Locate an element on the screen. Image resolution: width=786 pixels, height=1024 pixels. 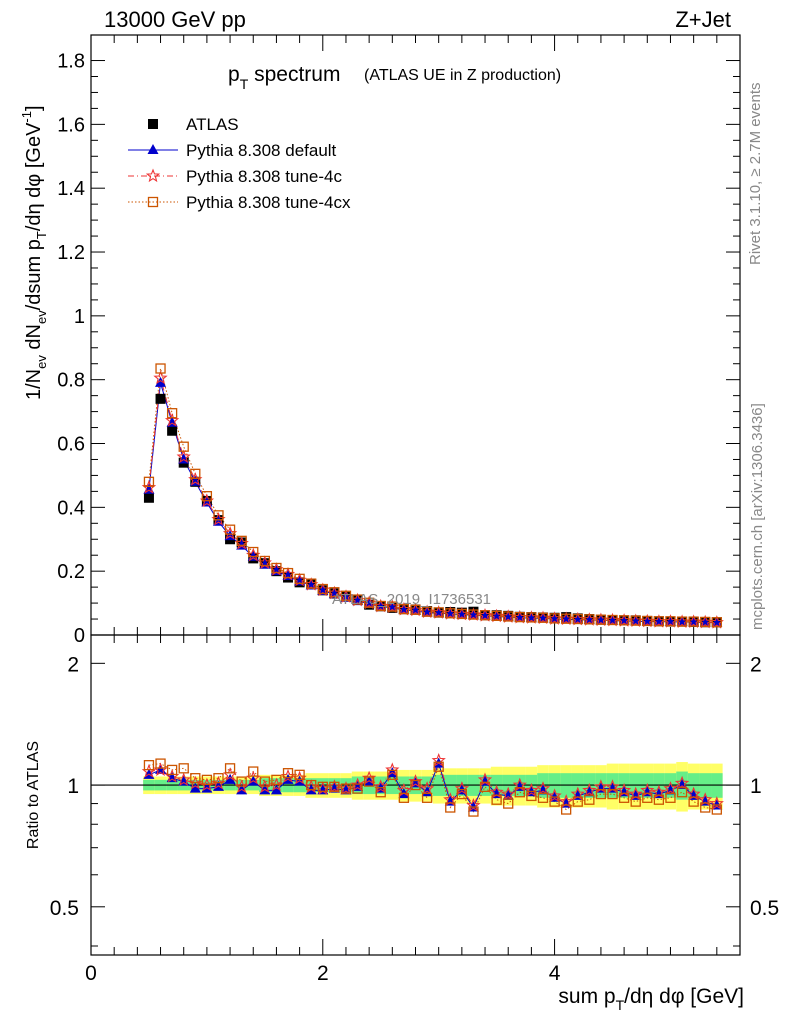
y-tick-label: 0.6 is located at coordinates (71, 445).